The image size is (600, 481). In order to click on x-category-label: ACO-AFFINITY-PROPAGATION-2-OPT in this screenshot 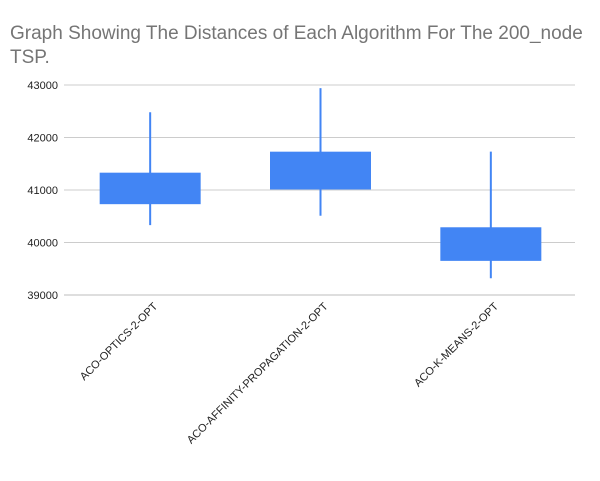, I will do `click(258, 373)`.